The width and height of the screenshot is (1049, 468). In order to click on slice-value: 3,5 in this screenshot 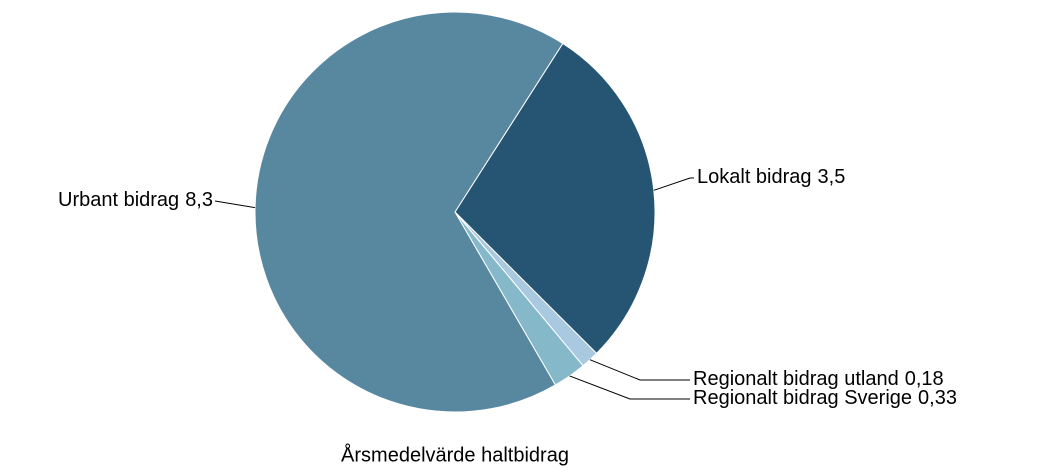, I will do `click(832, 177)`.